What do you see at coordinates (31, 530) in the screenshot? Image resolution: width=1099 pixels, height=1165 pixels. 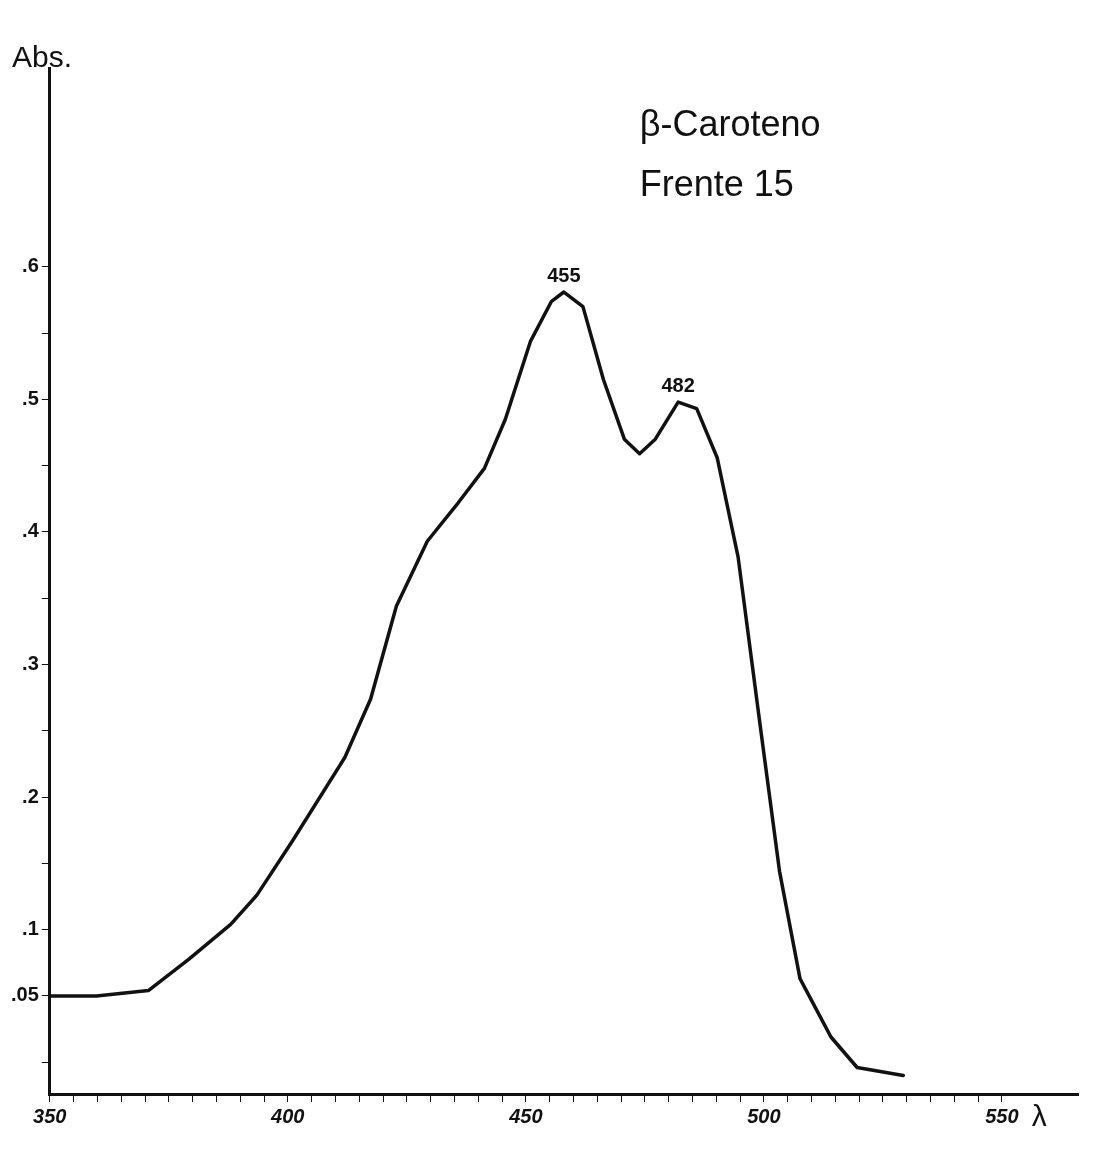 I see `y-tick-label: .4` at bounding box center [31, 530].